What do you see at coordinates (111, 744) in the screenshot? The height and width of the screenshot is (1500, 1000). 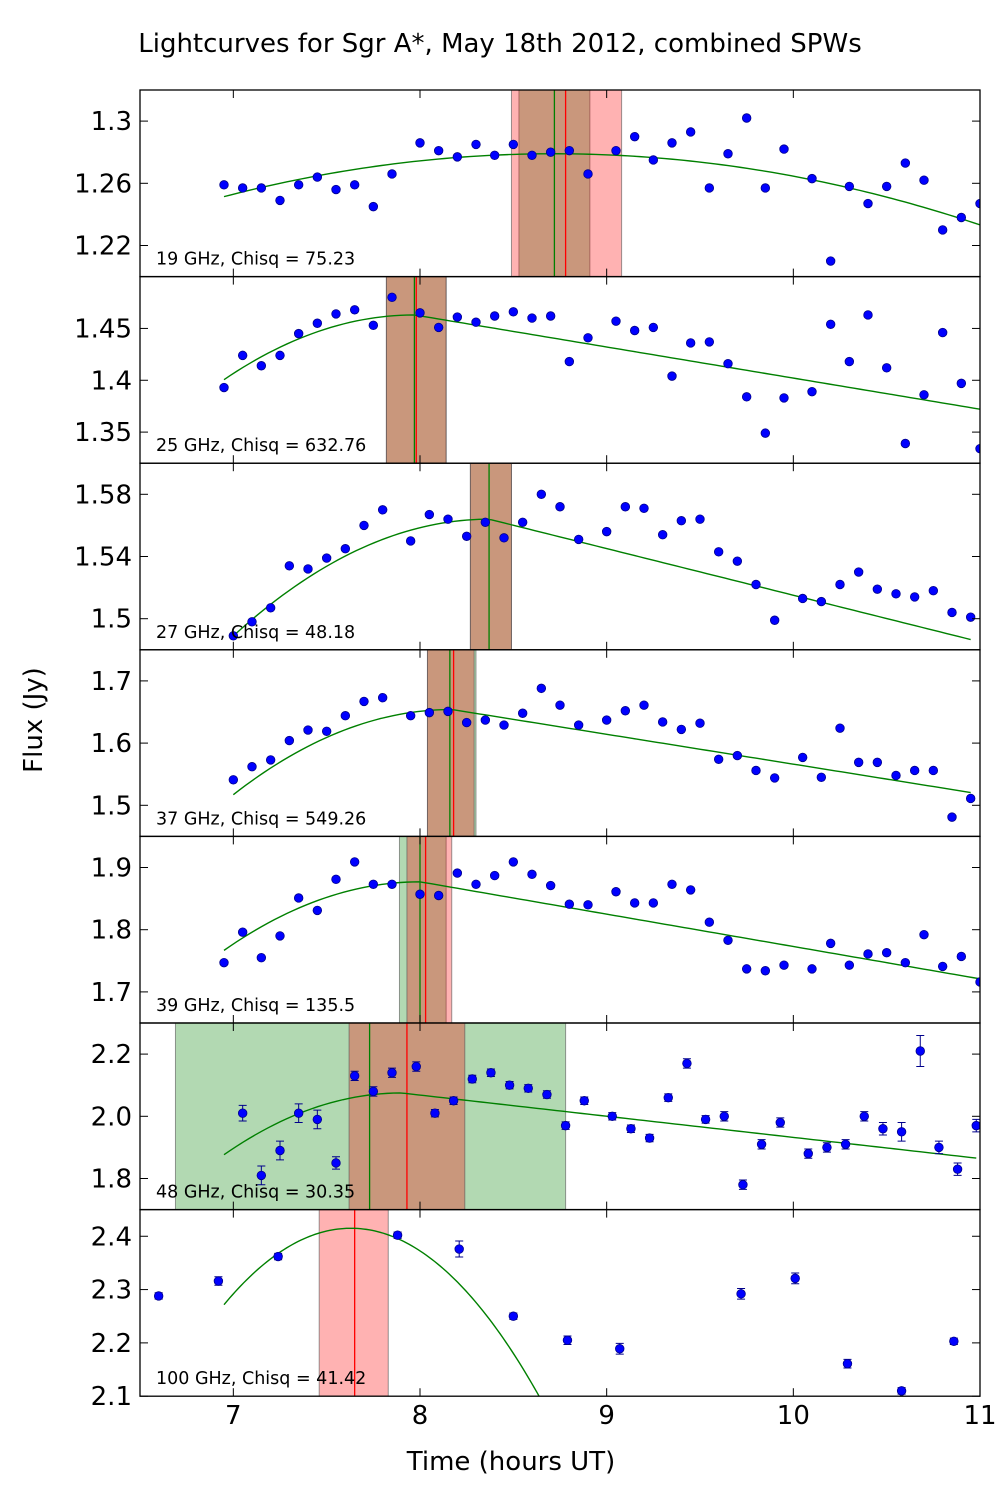 I see `y-tick-label: 1.6` at bounding box center [111, 744].